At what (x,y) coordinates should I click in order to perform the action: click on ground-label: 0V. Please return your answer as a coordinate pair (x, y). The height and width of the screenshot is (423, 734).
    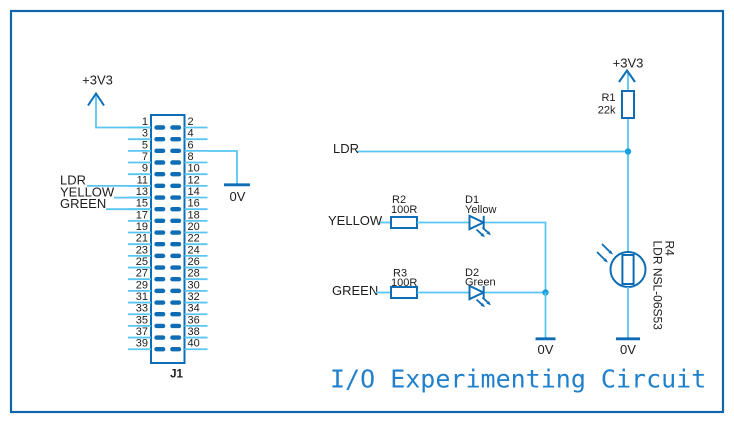
    Looking at the image, I should click on (546, 349).